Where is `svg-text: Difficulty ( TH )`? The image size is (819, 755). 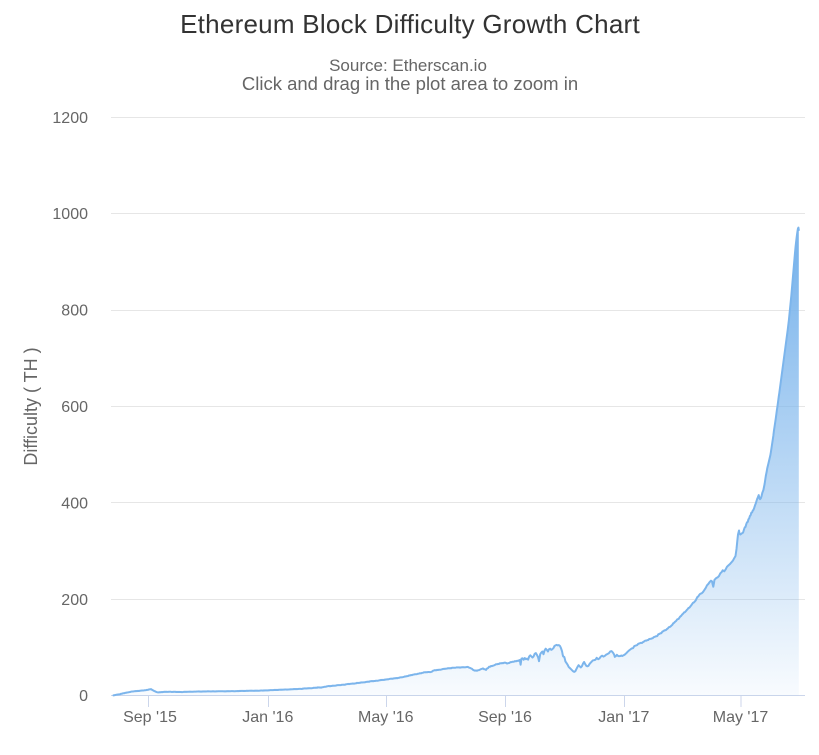 svg-text: Difficulty ( TH ) is located at coordinates (31, 406).